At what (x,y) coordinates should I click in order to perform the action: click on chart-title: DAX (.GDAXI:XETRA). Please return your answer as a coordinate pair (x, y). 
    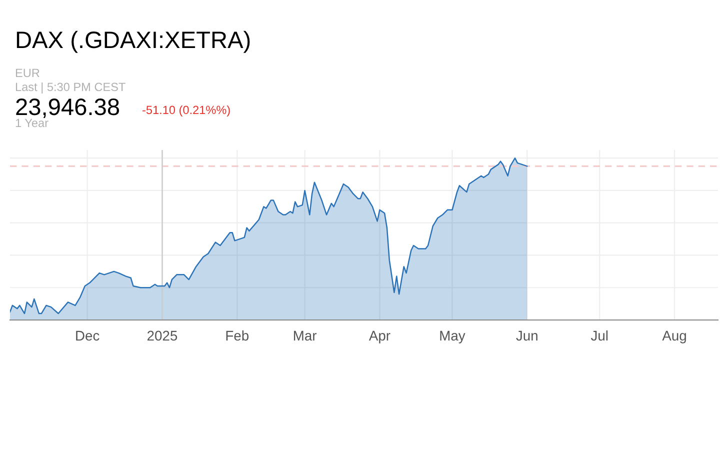
    Looking at the image, I should click on (133, 41).